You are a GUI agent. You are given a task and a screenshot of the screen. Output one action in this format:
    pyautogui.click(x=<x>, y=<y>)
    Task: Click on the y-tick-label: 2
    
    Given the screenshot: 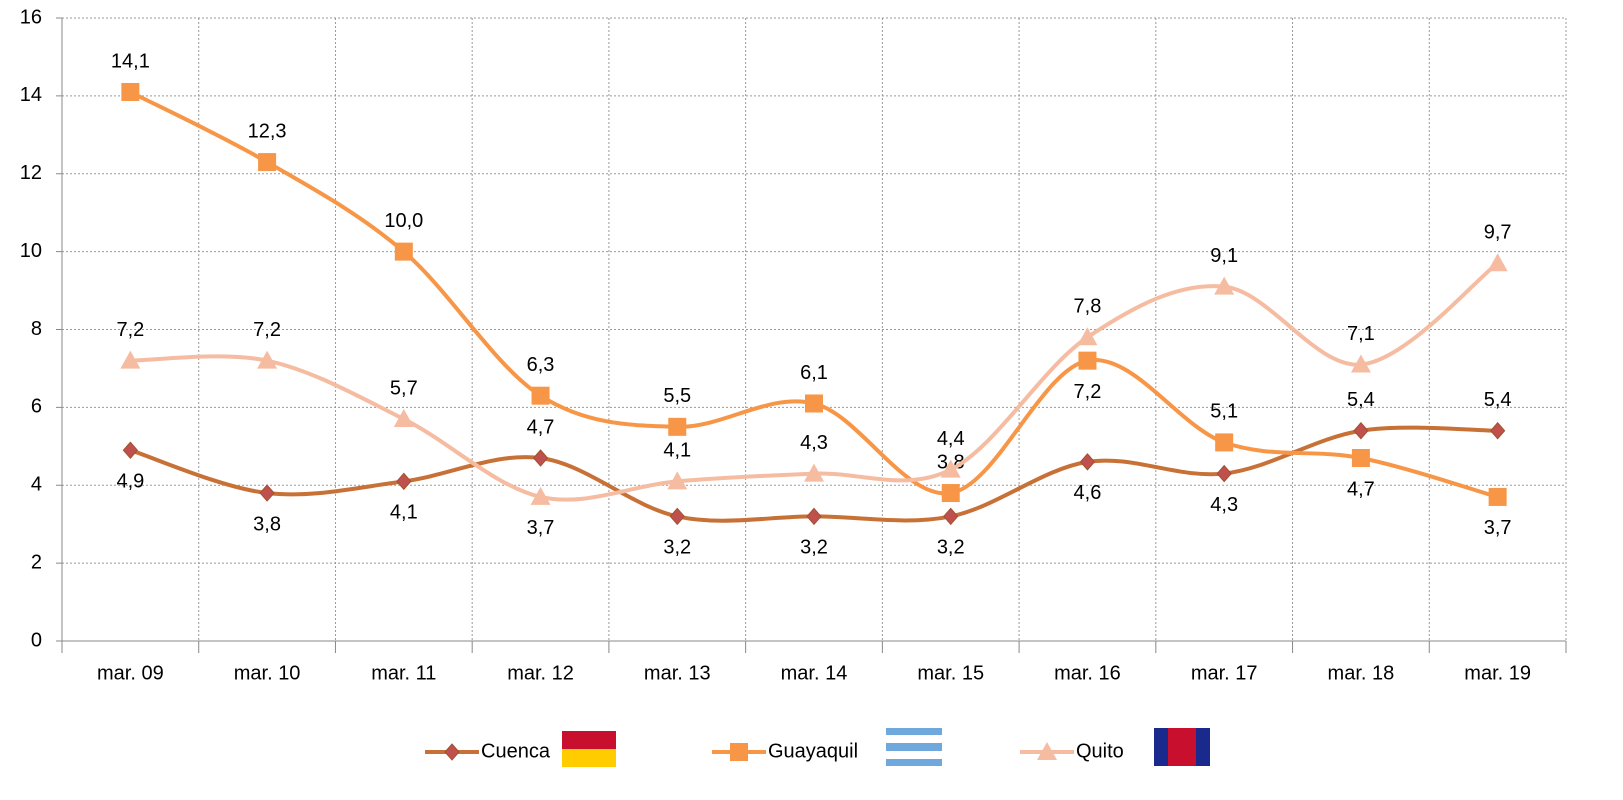 What is the action you would take?
    pyautogui.click(x=36, y=562)
    